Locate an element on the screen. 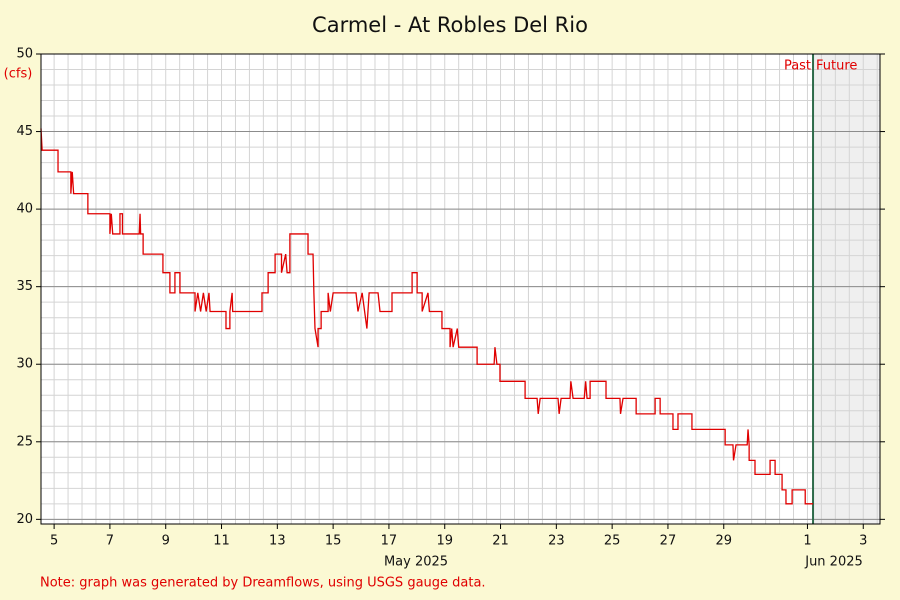 This screenshot has height=600, width=900. x-tick-label: 1 is located at coordinates (807, 541).